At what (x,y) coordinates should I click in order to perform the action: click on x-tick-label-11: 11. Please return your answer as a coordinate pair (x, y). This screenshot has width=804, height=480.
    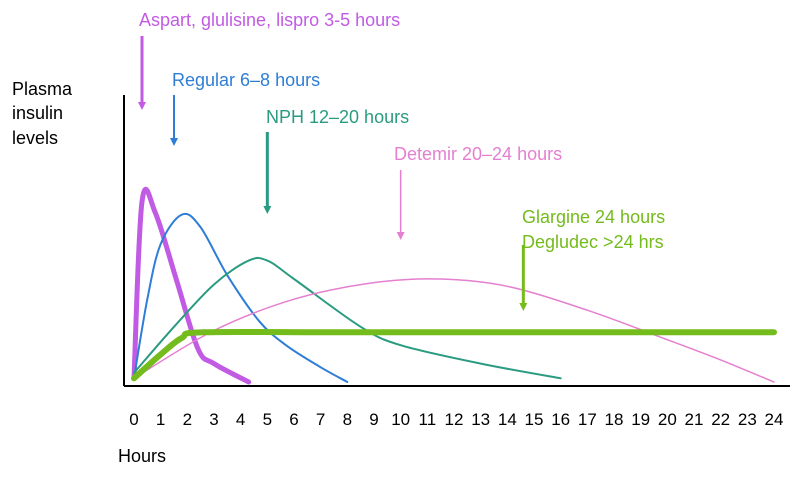
    Looking at the image, I should click on (428, 419).